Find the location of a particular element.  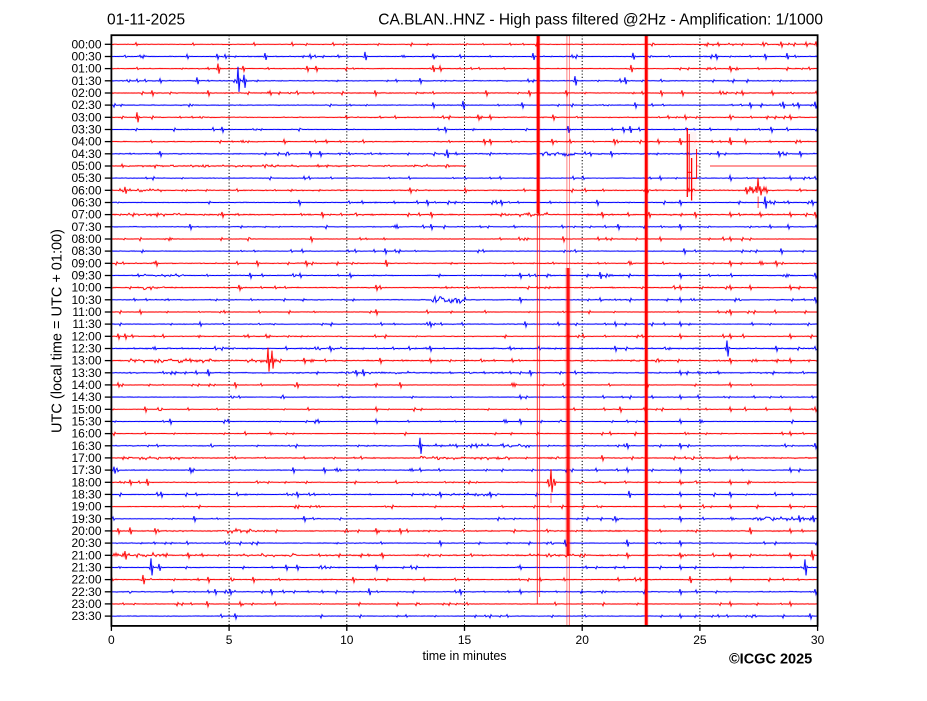

svg-text: 21:30 is located at coordinates (86, 568).